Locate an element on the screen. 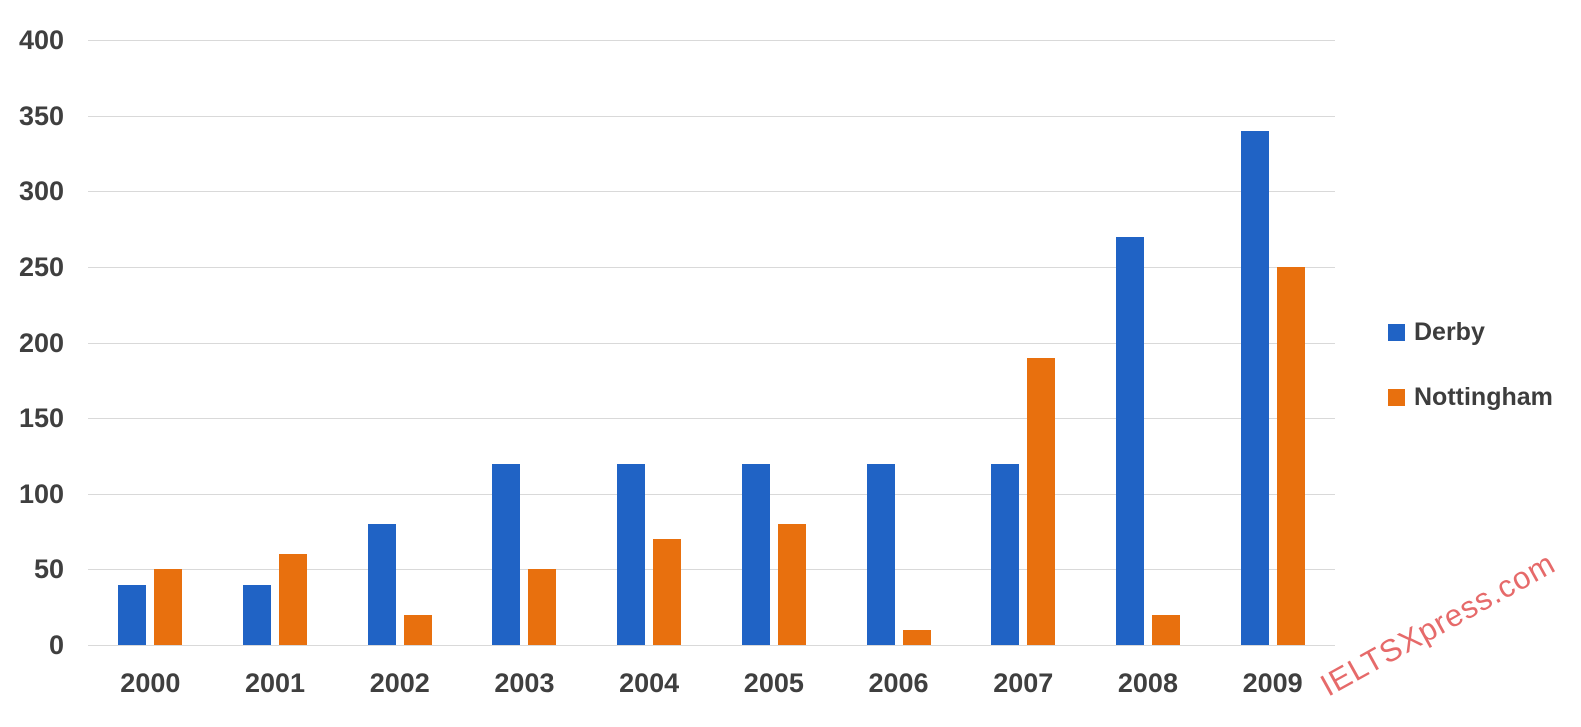 The height and width of the screenshot is (727, 1581). x-axis-tick-2002: 2002 is located at coordinates (399, 683).